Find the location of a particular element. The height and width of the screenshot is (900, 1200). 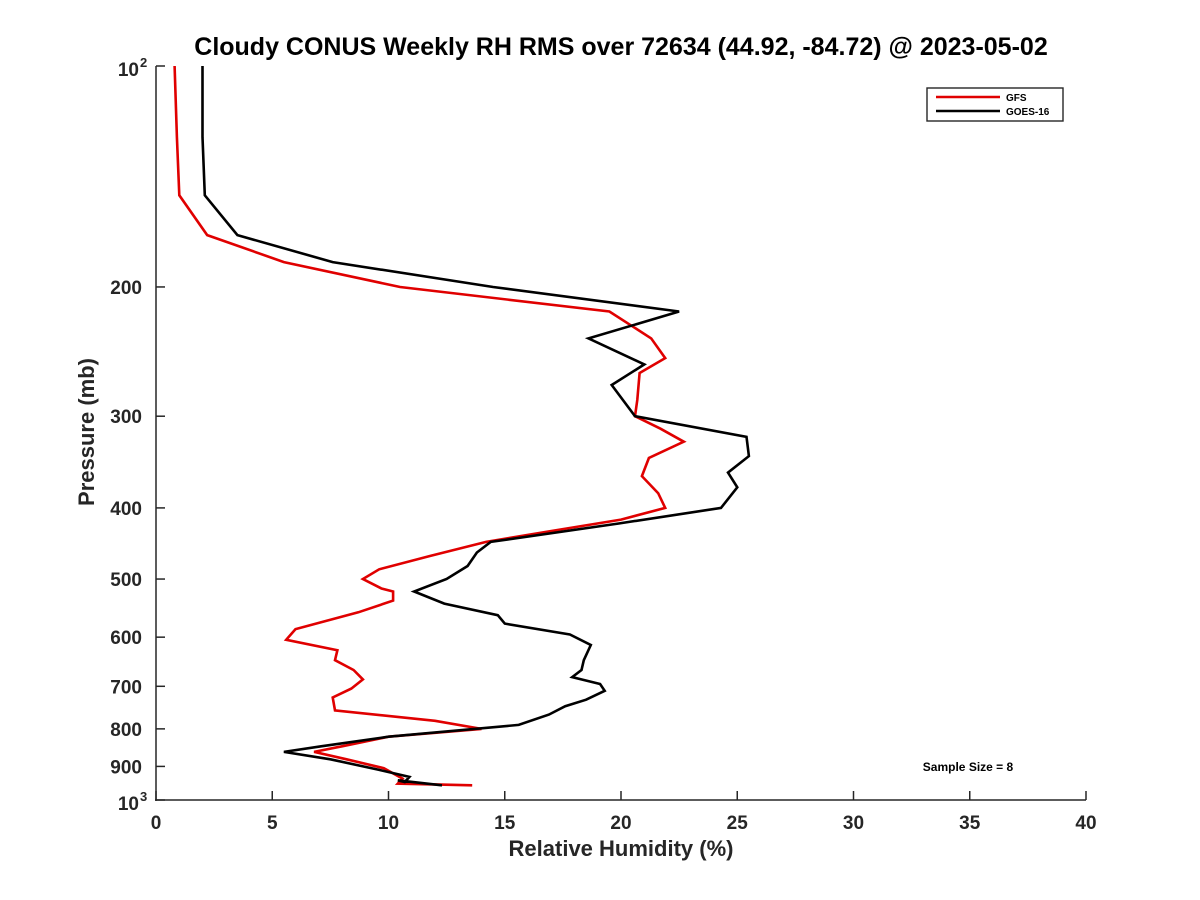

y-tick-label-5: 600 is located at coordinates (126, 638).